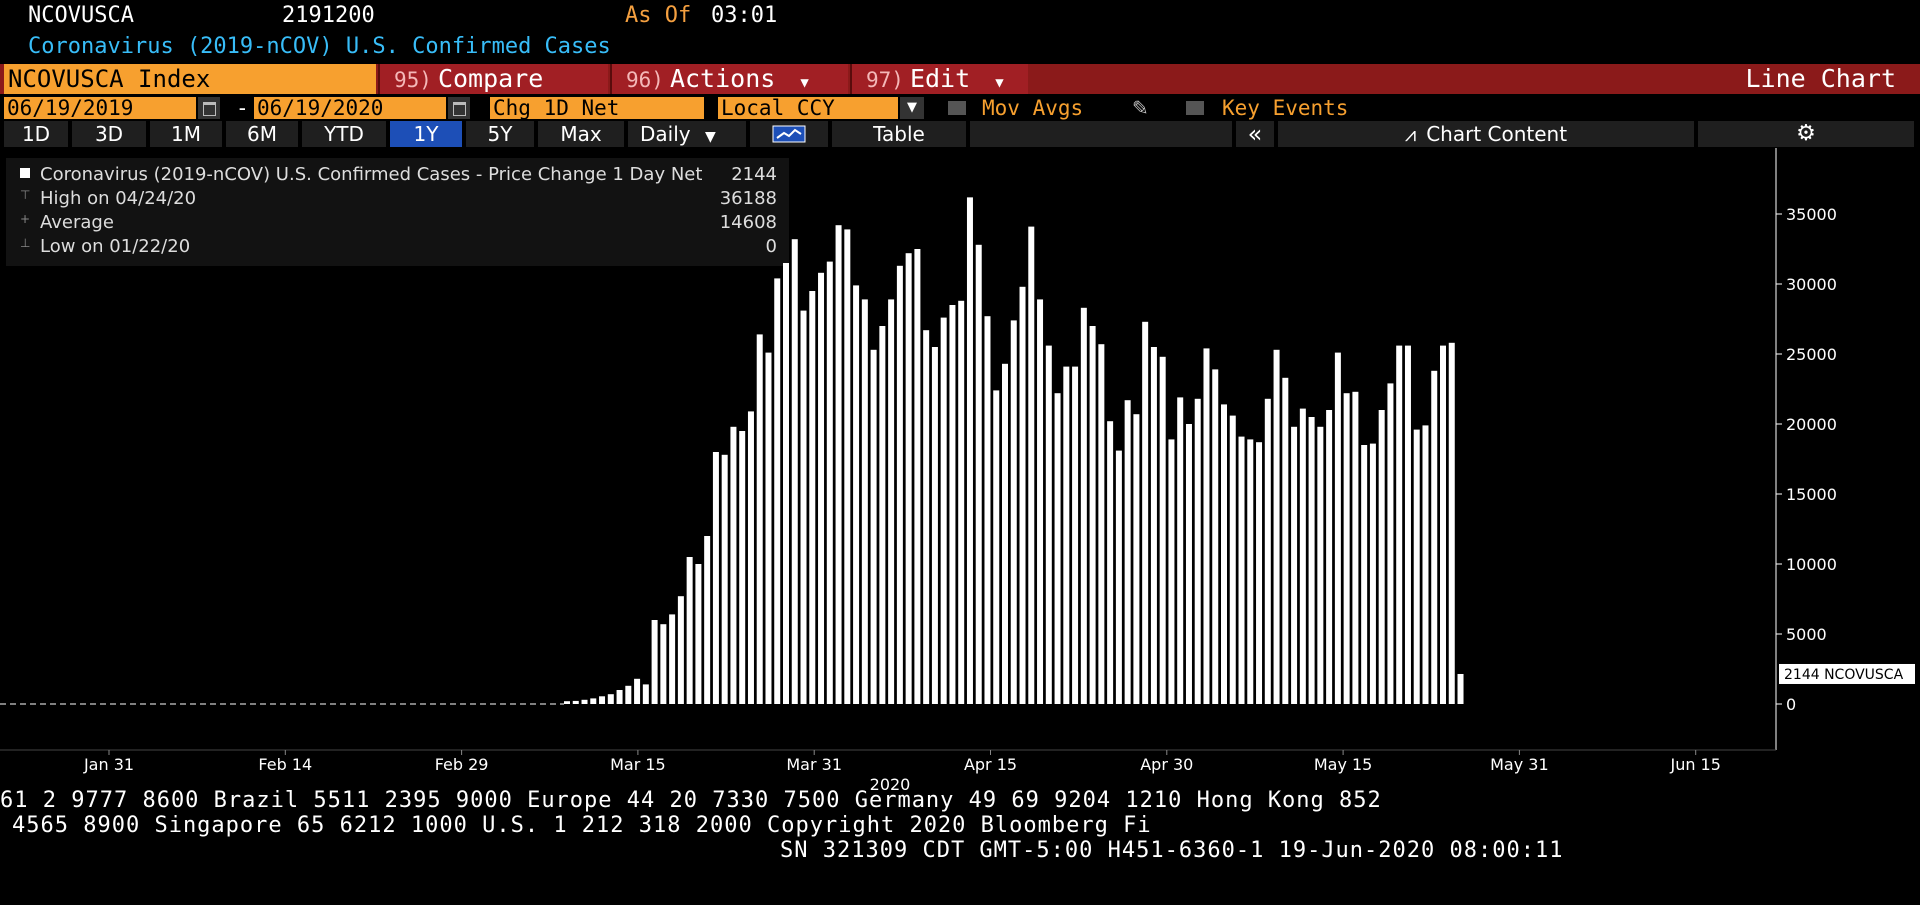  Describe the element at coordinates (501, 134) in the screenshot. I see `tab-5y: 5Y` at that location.